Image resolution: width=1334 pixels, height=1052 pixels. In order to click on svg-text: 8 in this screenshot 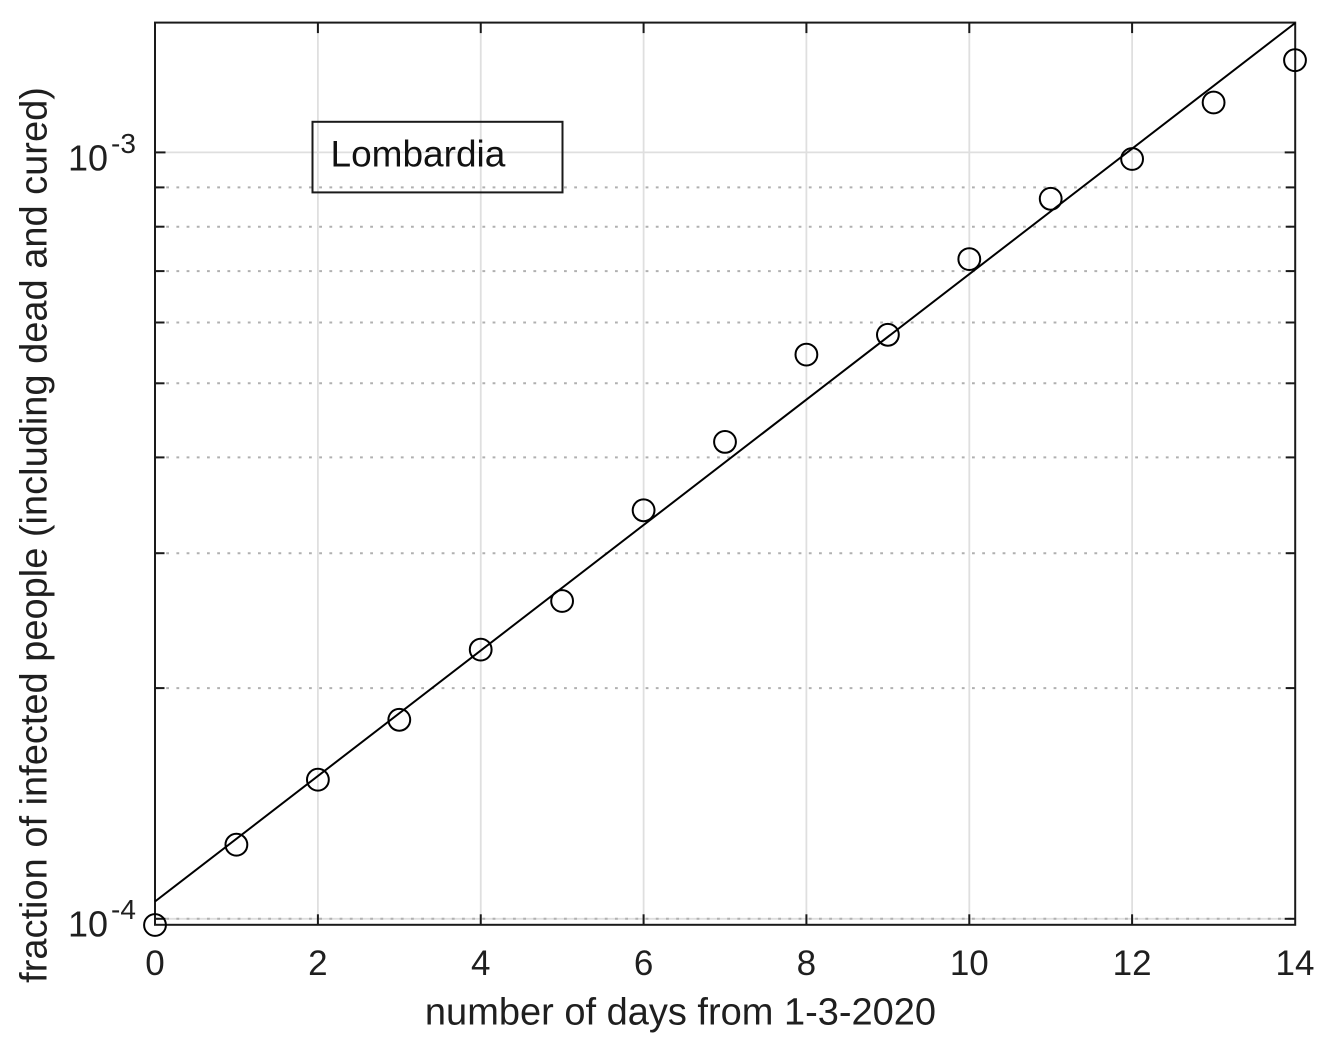, I will do `click(806, 963)`.